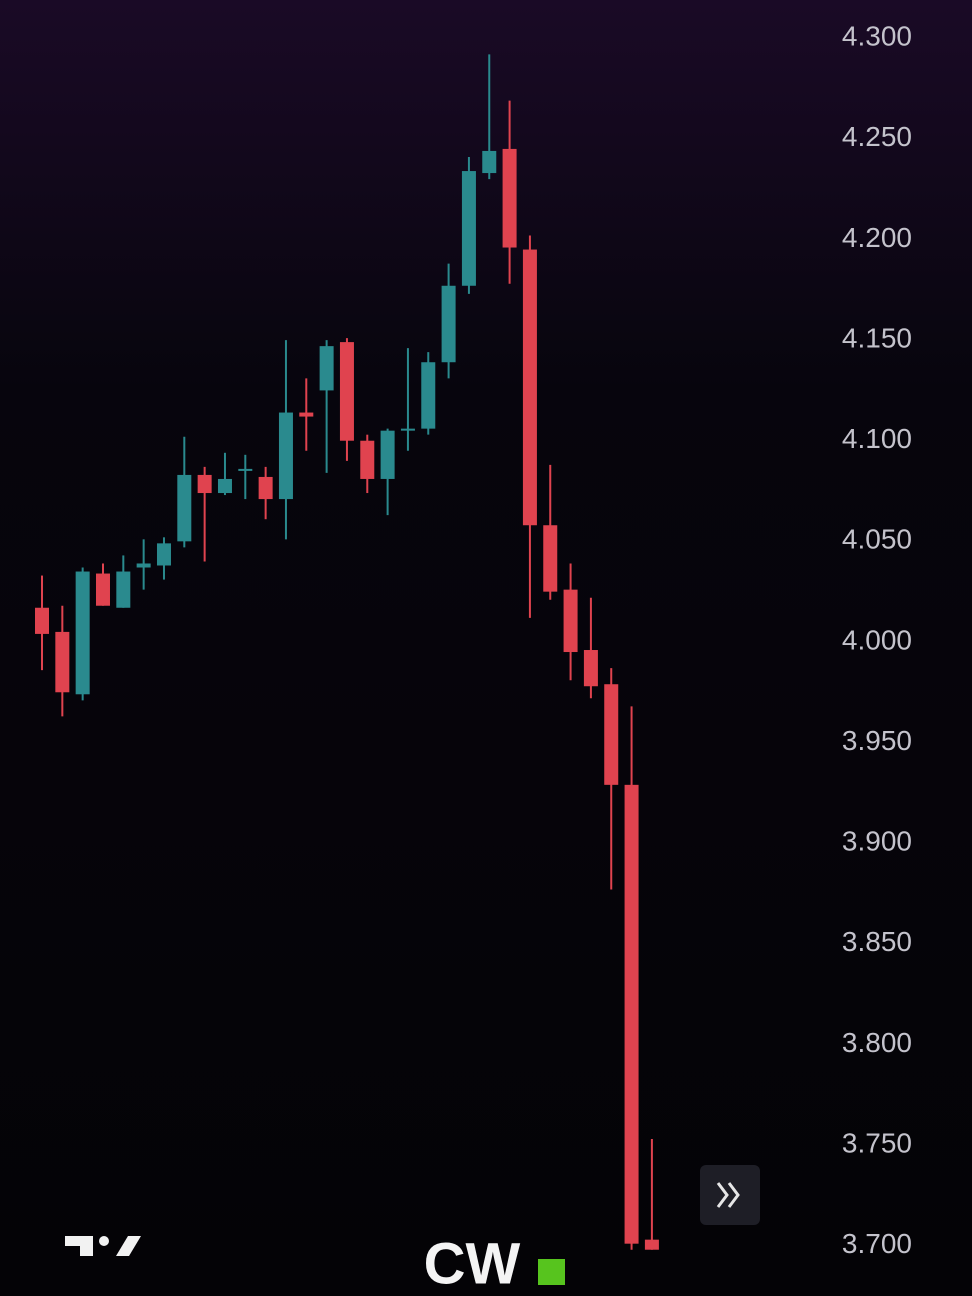  What do you see at coordinates (877, 740) in the screenshot?
I see `y-tick-label: 3.950` at bounding box center [877, 740].